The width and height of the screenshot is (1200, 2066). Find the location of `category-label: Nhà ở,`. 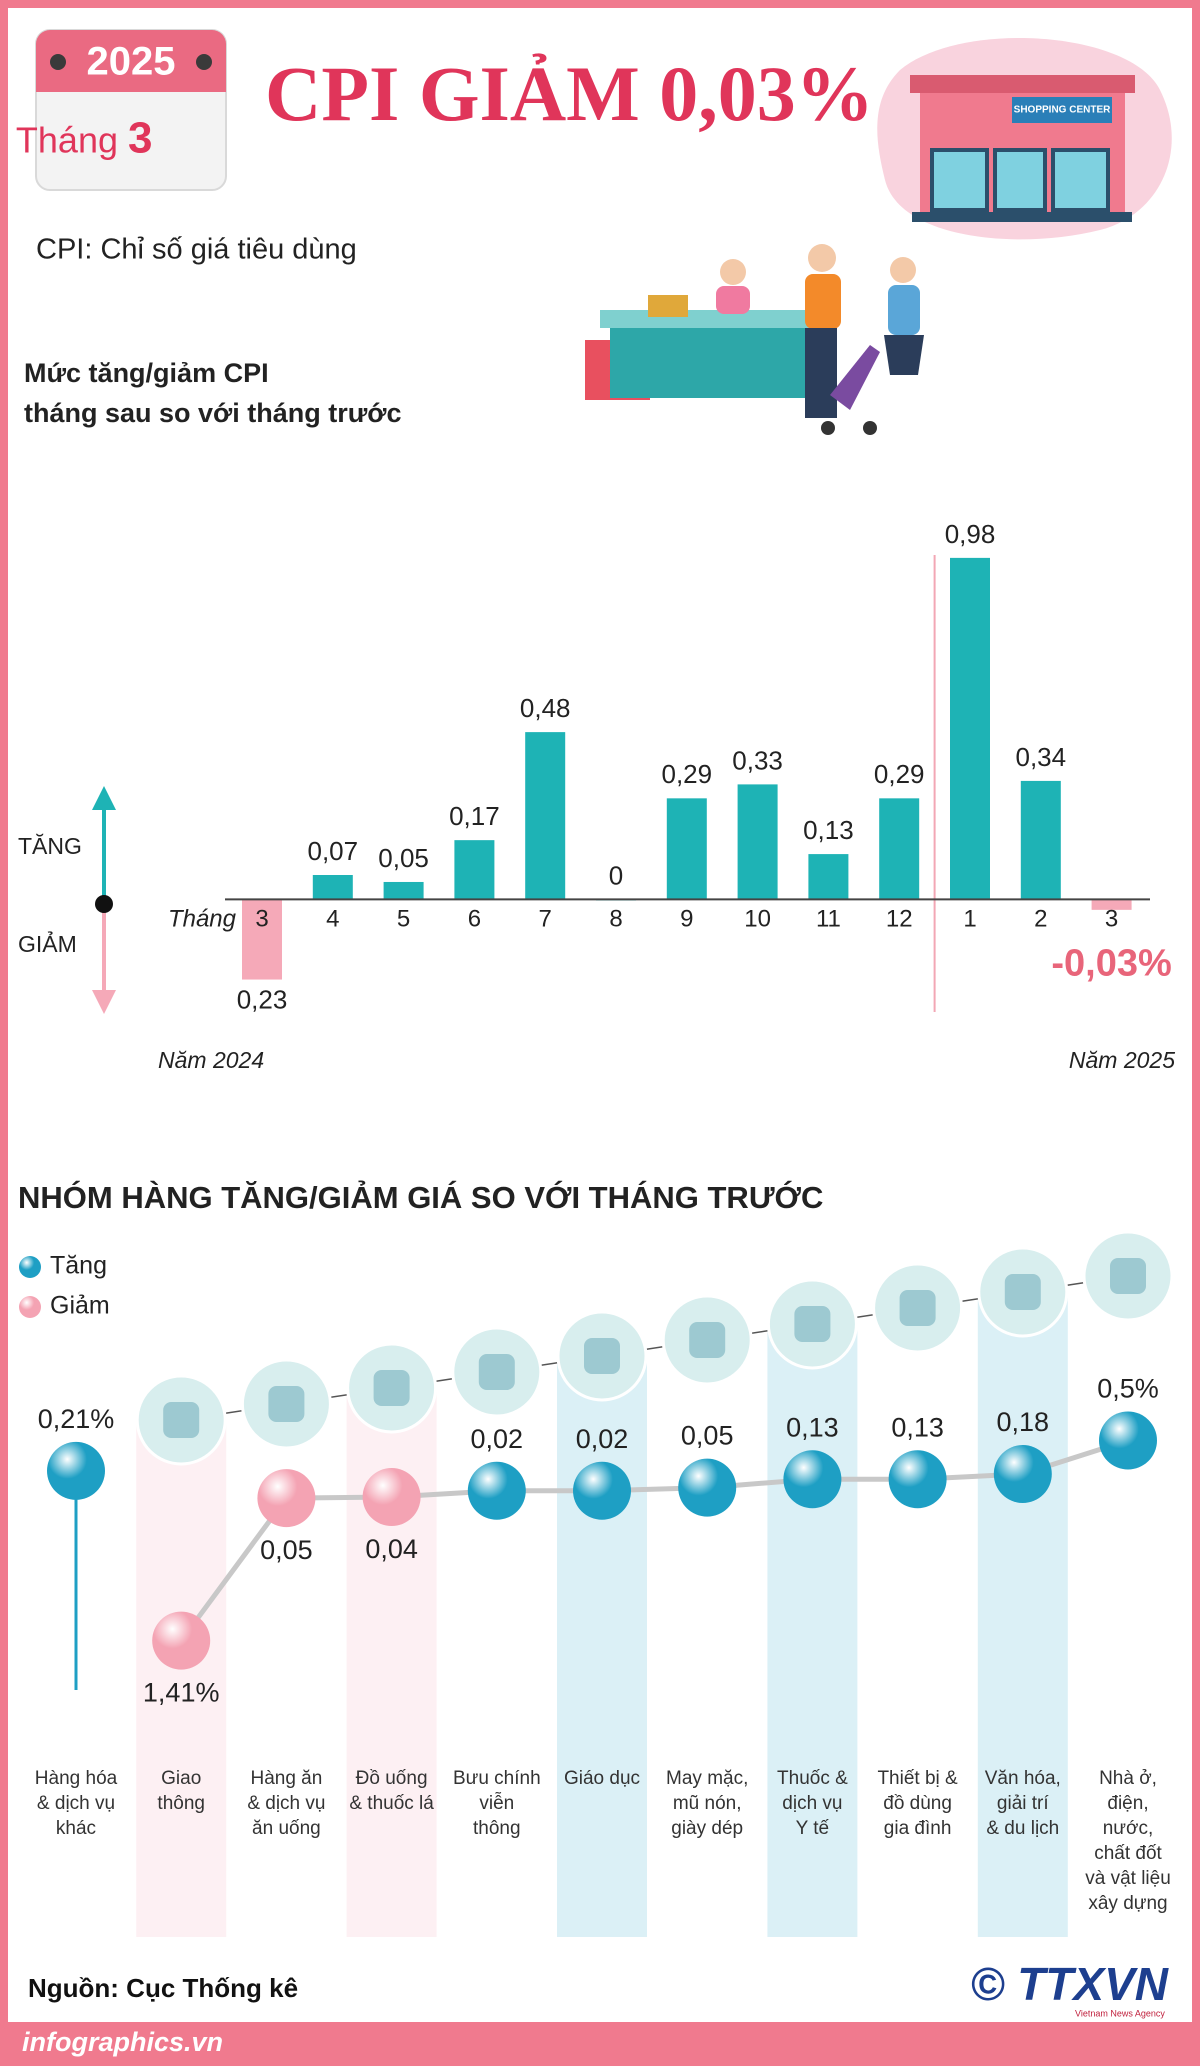

category-label: Nhà ở, is located at coordinates (1128, 1778).